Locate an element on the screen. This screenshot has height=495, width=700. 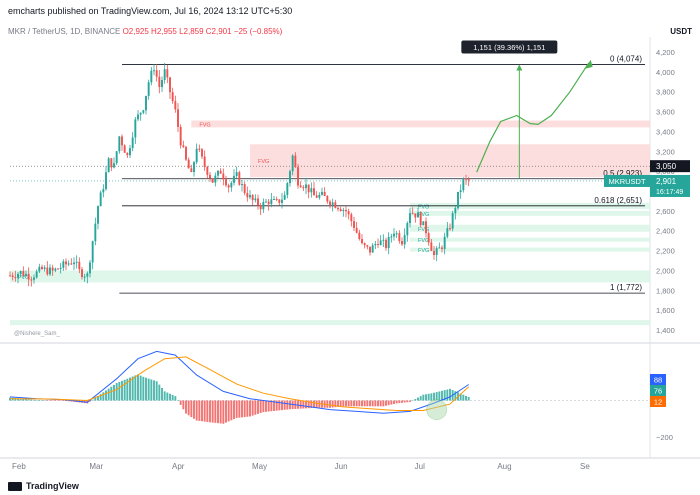
resistance-price-tag is located at coordinates (670, 166).